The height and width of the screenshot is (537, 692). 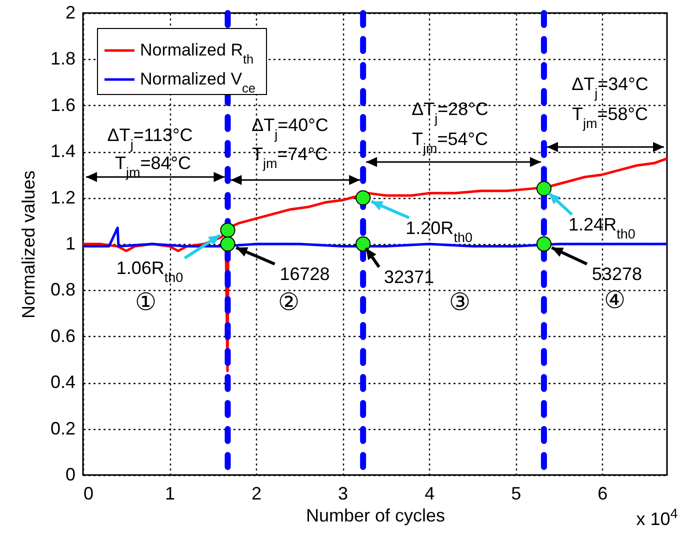 I want to click on annotation: 1.24R$_{th0}$, so click(x=602, y=228).